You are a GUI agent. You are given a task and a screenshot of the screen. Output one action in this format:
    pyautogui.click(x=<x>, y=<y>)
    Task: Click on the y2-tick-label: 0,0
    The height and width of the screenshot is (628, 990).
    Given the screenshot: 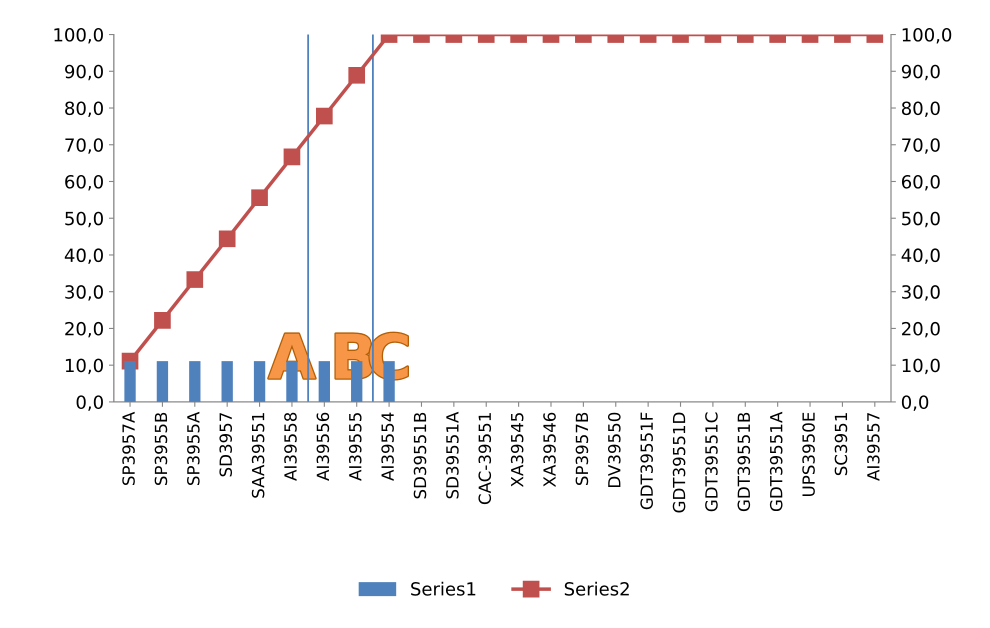 What is the action you would take?
    pyautogui.click(x=915, y=403)
    